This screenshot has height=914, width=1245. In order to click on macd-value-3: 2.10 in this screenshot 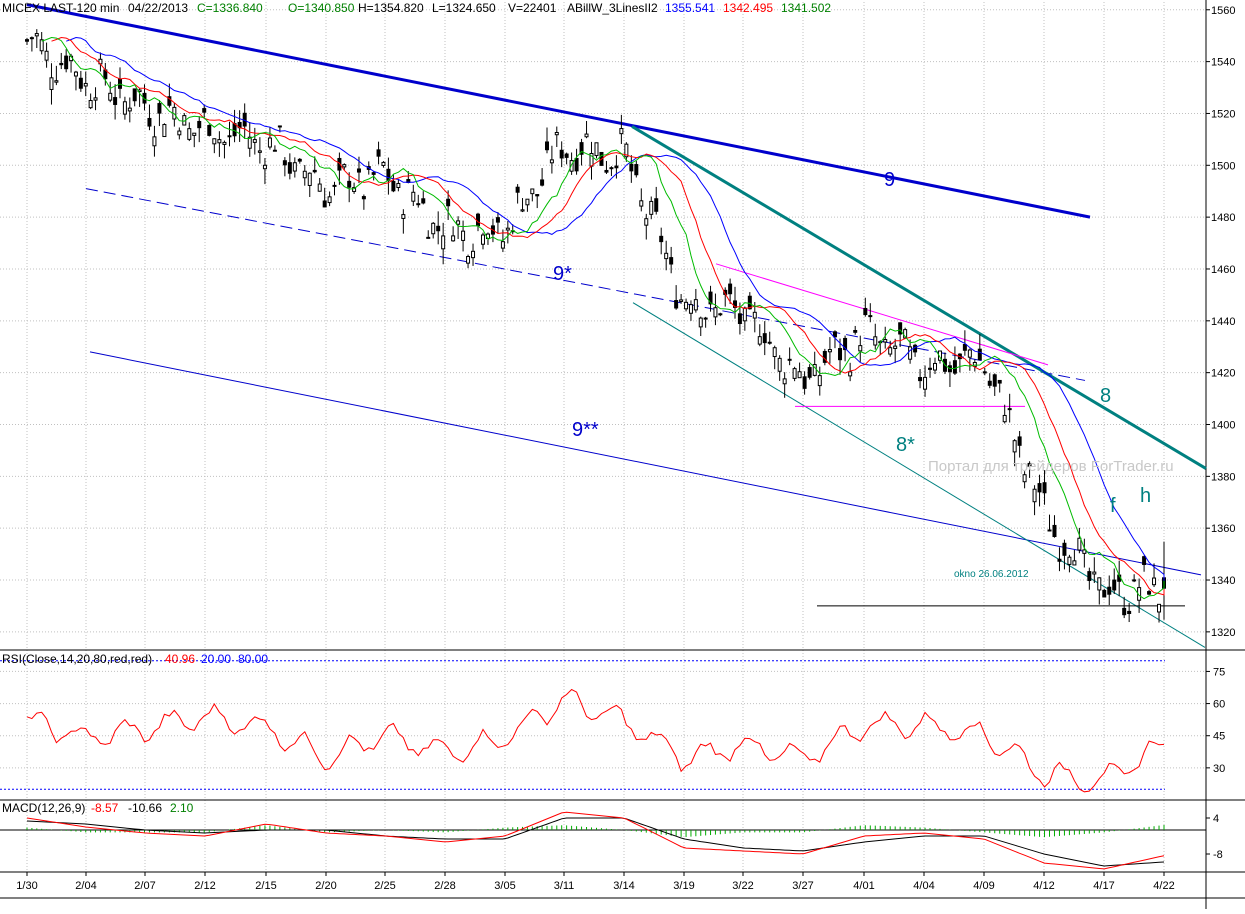, I will do `click(182, 808)`.